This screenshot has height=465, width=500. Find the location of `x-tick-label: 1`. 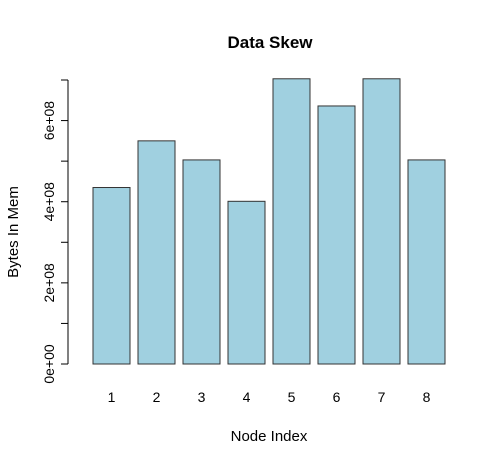

x-tick-label: 1 is located at coordinates (112, 397).